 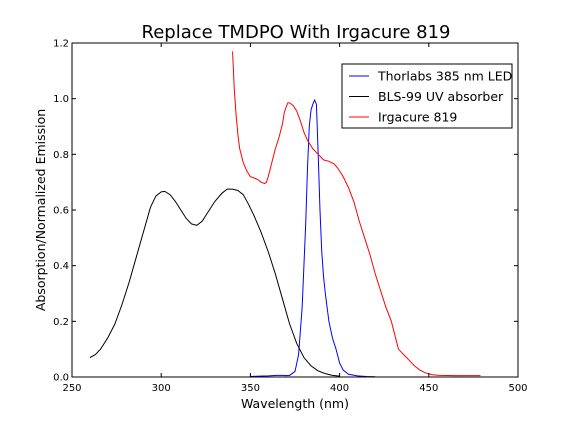 I want to click on x-tick-label: 500, so click(x=517, y=388).